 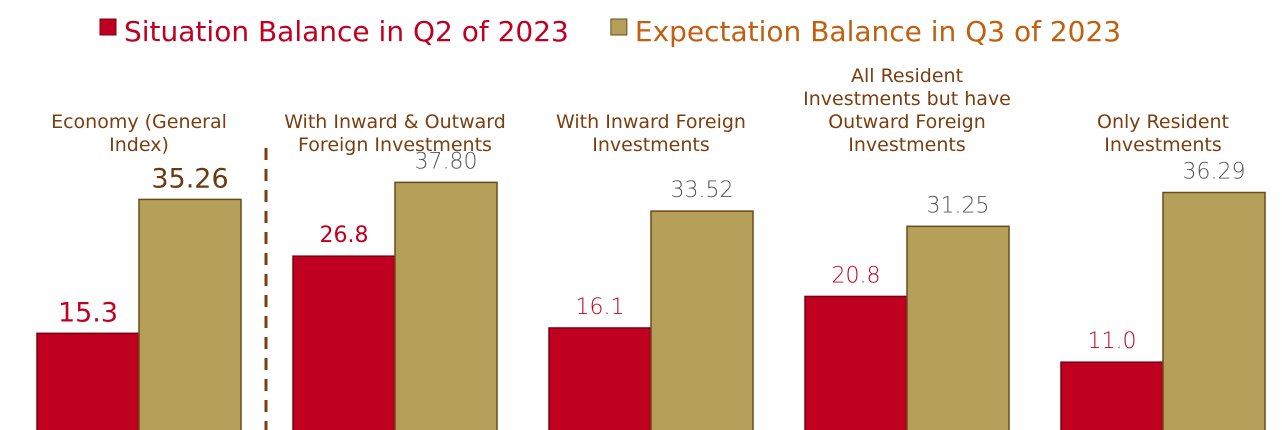 What do you see at coordinates (958, 205) in the screenshot?
I see `value-label: 31.25` at bounding box center [958, 205].